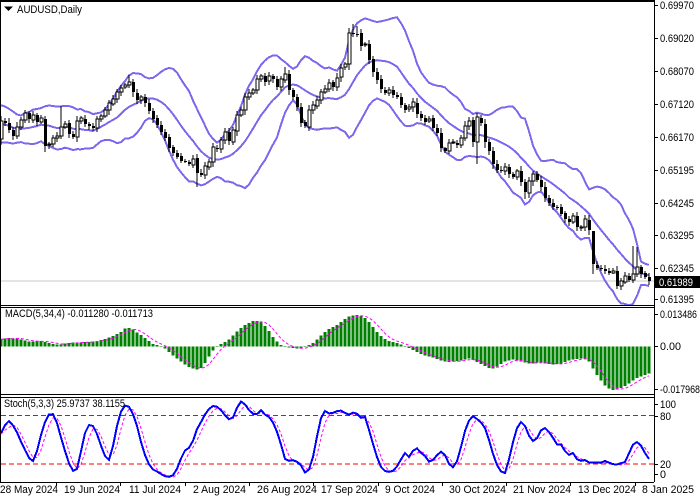 The height and width of the screenshot is (500, 700). I want to click on svg-text: 28 May 2024, so click(29, 490).